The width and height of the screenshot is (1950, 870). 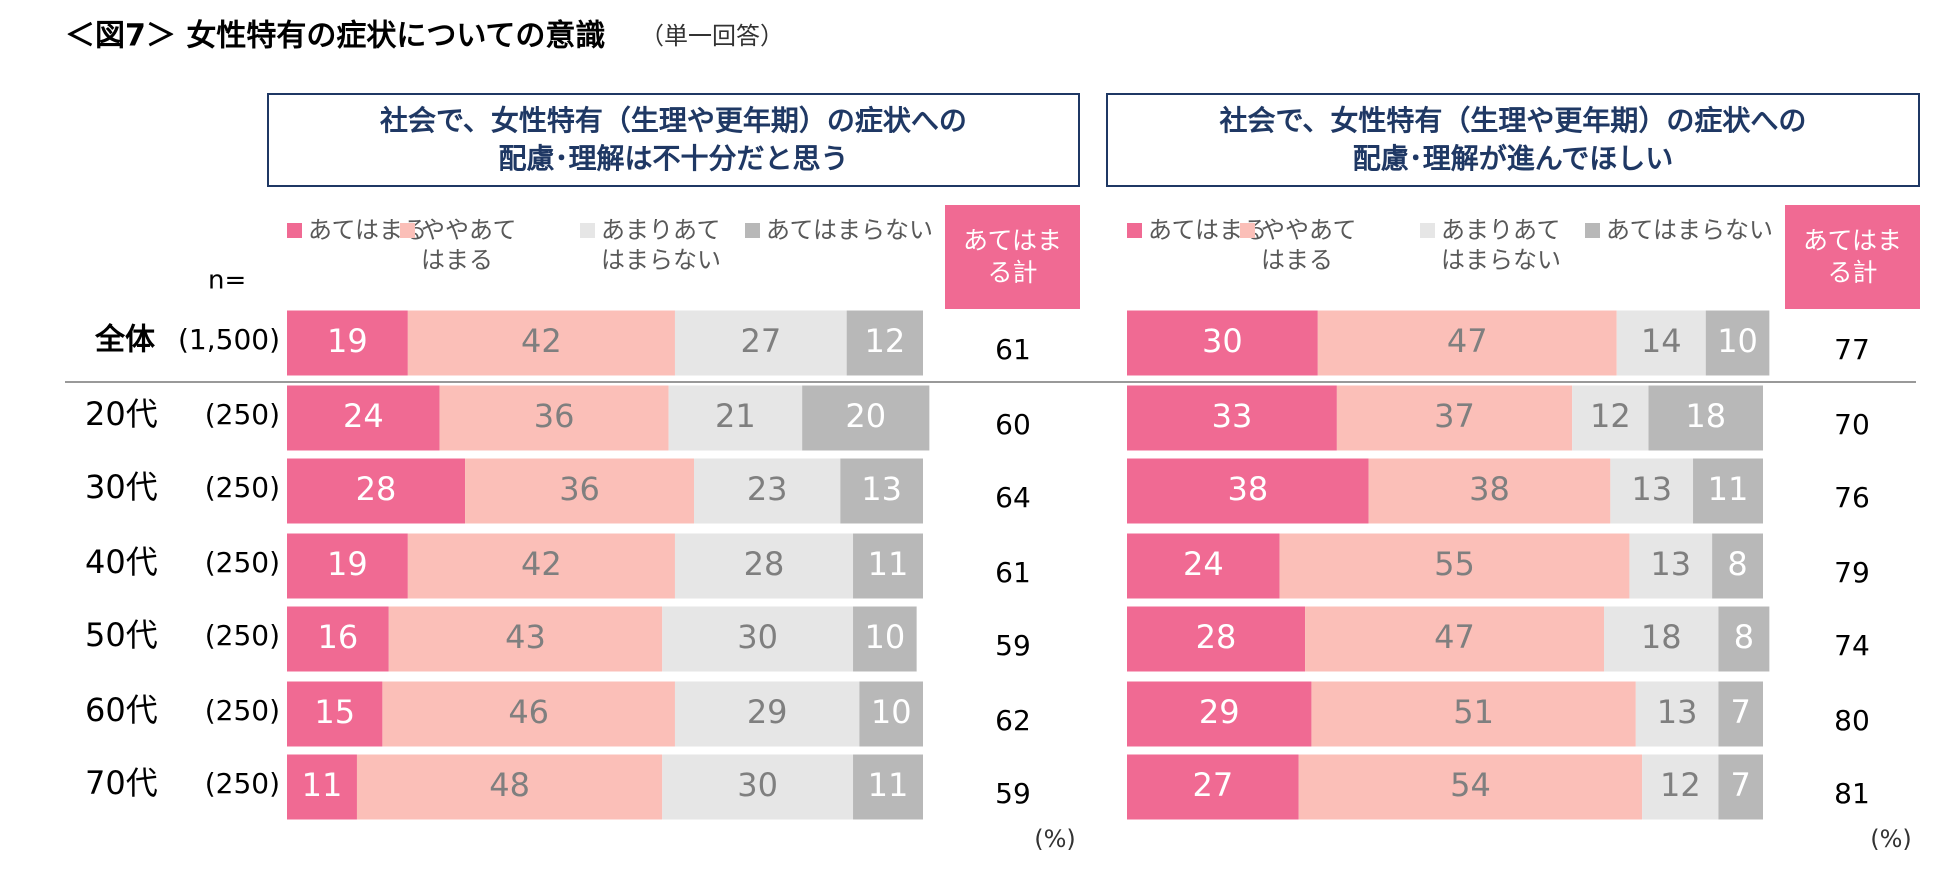 I want to click on value-label: 29, so click(x=1219, y=712).